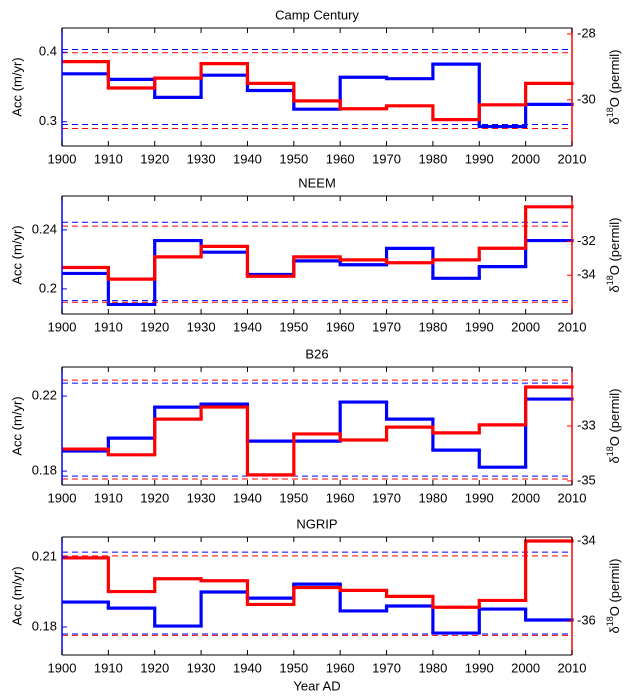  What do you see at coordinates (48, 51) in the screenshot?
I see `y-tick-label: 0.4` at bounding box center [48, 51].